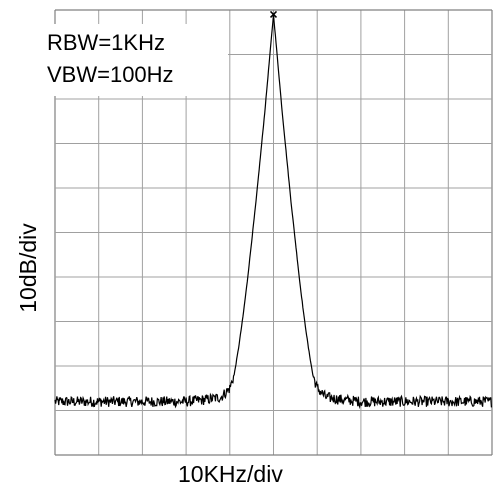  Describe the element at coordinates (230, 474) in the screenshot. I see `x-axis-label: 10KHz/div` at that location.